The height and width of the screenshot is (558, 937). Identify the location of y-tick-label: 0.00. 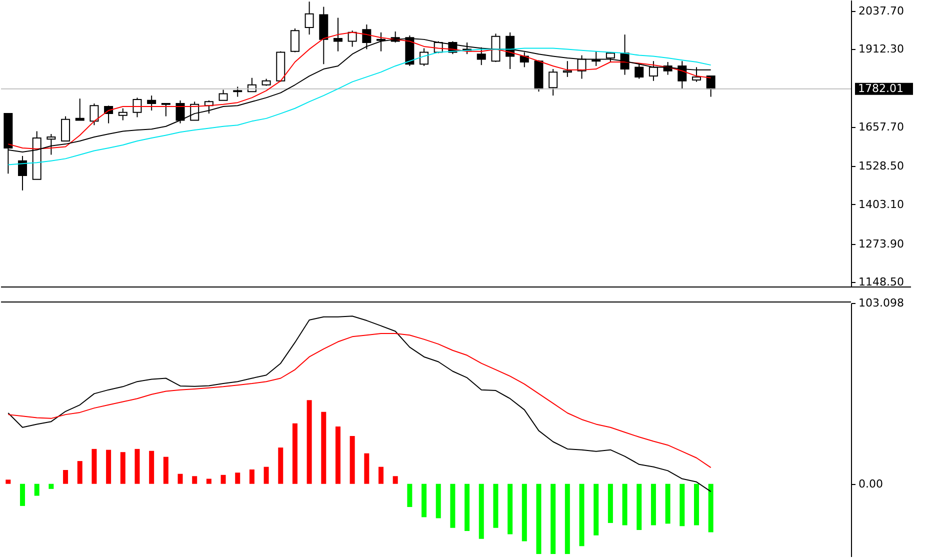
(870, 483).